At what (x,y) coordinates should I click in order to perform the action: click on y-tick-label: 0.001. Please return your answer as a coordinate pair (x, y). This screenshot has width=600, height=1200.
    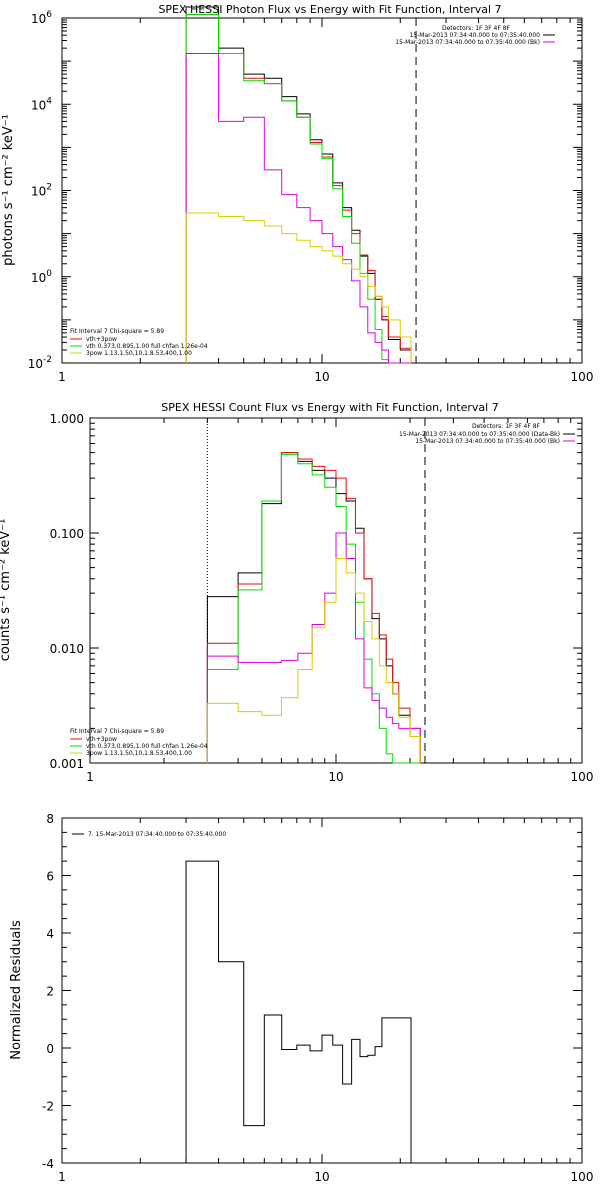
    Looking at the image, I should click on (67, 764).